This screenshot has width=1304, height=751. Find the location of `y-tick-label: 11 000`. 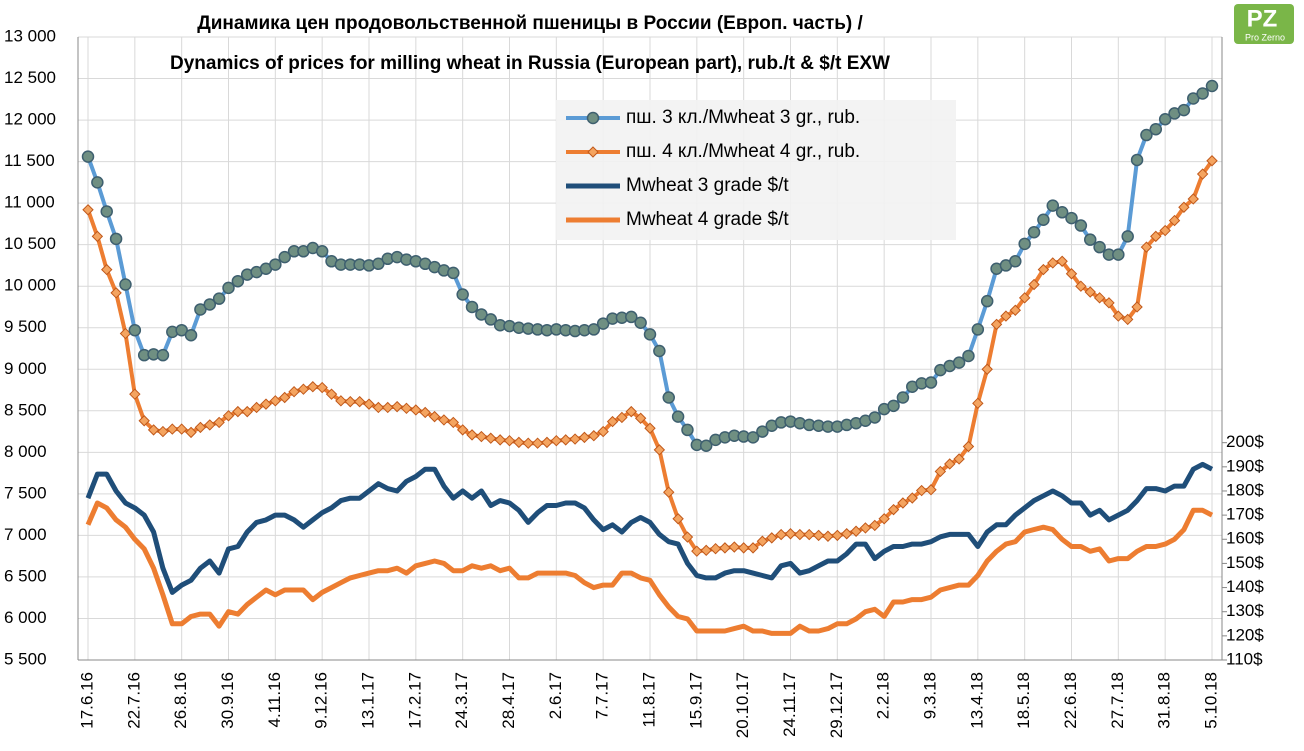

y-tick-label: 11 000 is located at coordinates (29, 202).